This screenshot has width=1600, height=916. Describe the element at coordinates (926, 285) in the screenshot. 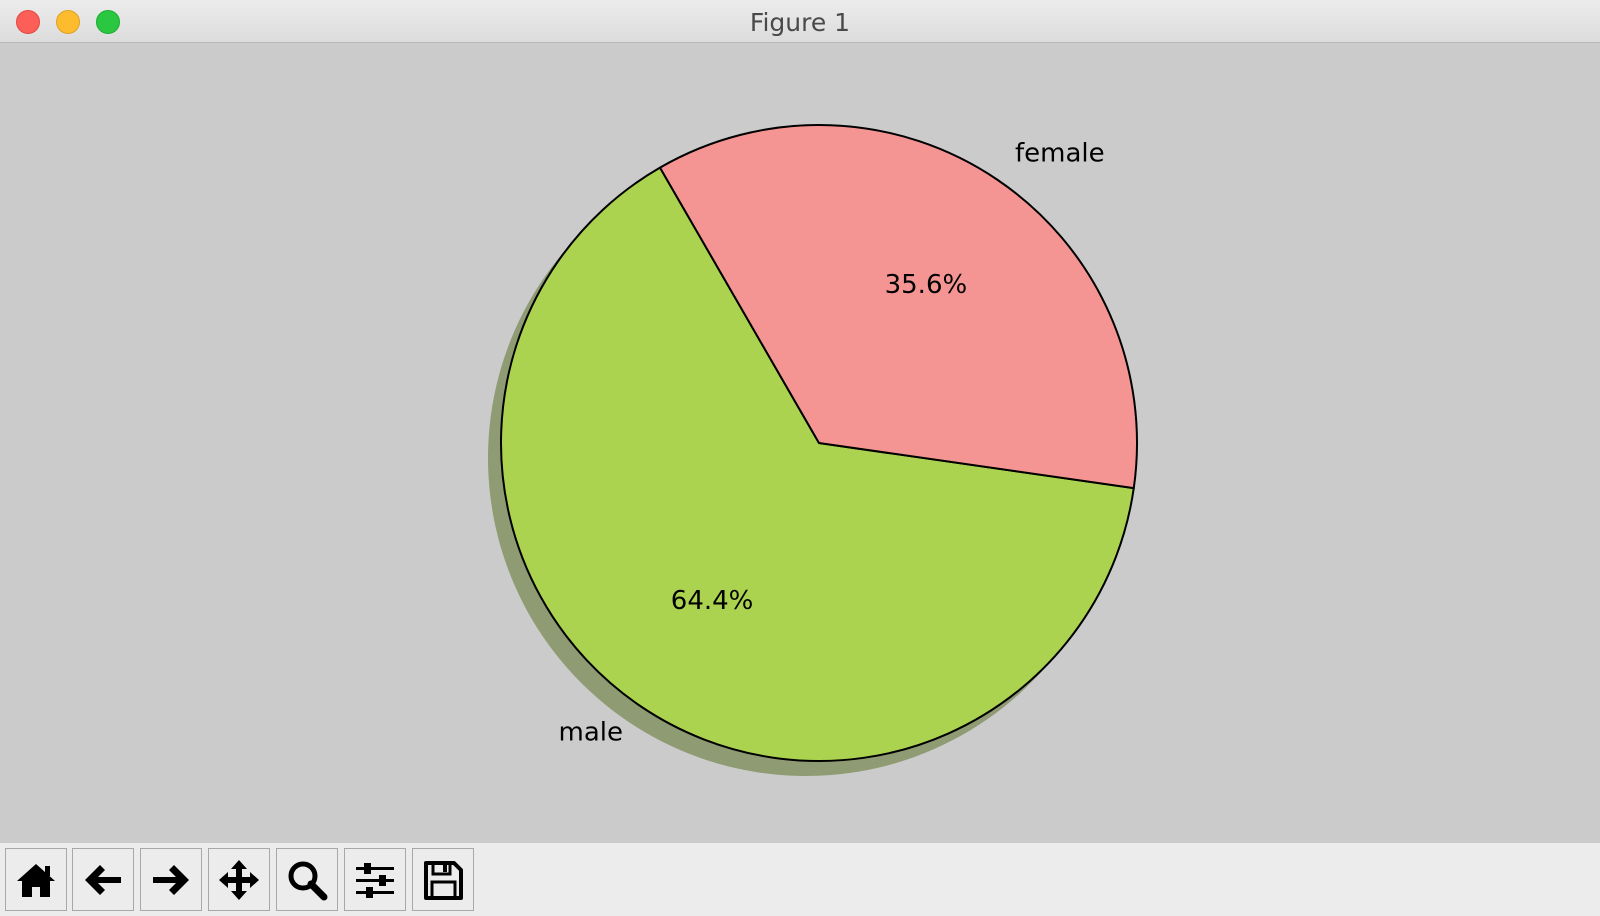

I see `slice-percent-female: 35.6%` at that location.